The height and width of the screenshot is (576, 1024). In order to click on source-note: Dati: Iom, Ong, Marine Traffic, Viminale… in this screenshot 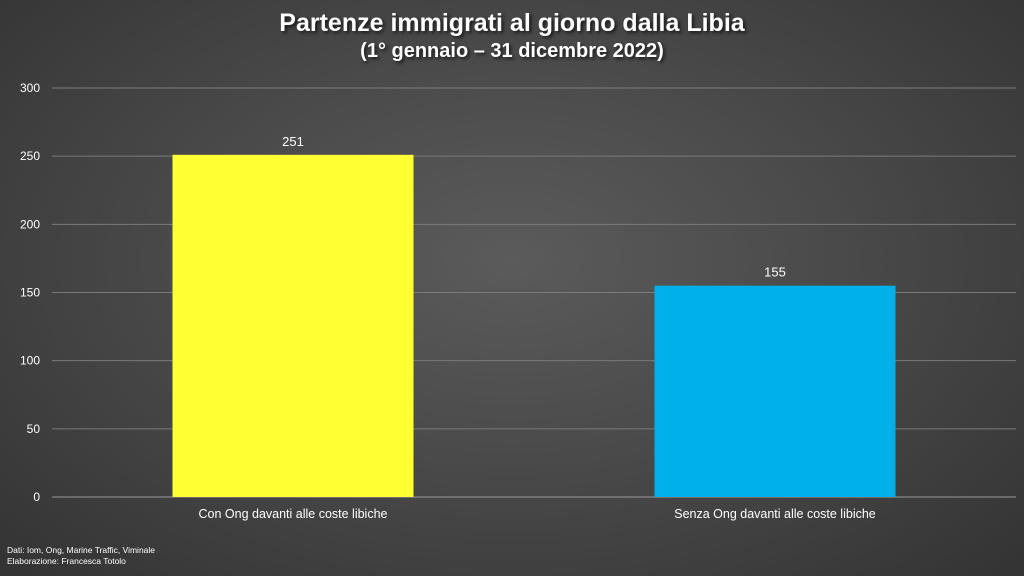, I will do `click(81, 556)`.